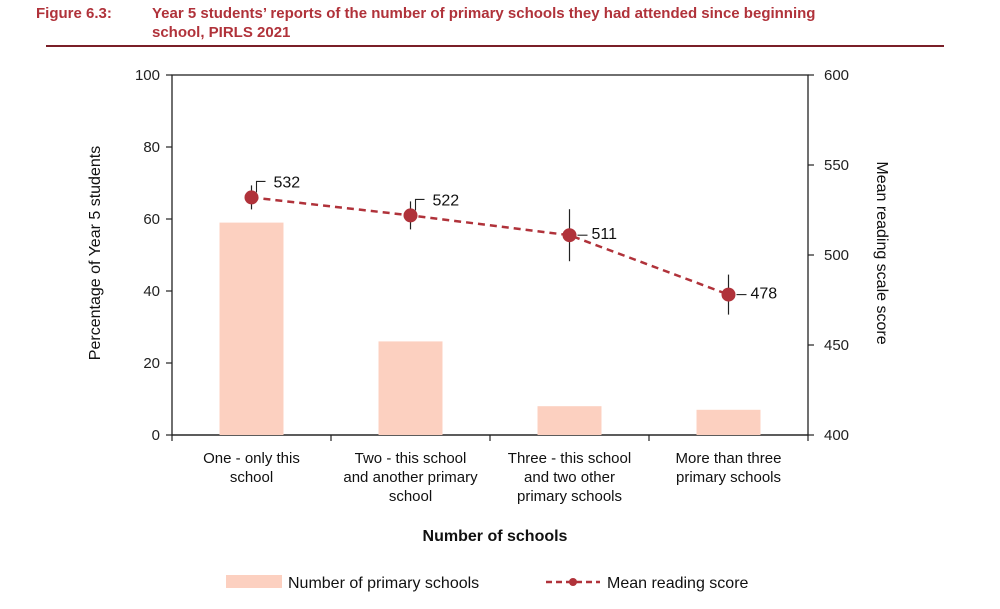  Describe the element at coordinates (569, 458) in the screenshot. I see `category-label: Three - this school` at that location.